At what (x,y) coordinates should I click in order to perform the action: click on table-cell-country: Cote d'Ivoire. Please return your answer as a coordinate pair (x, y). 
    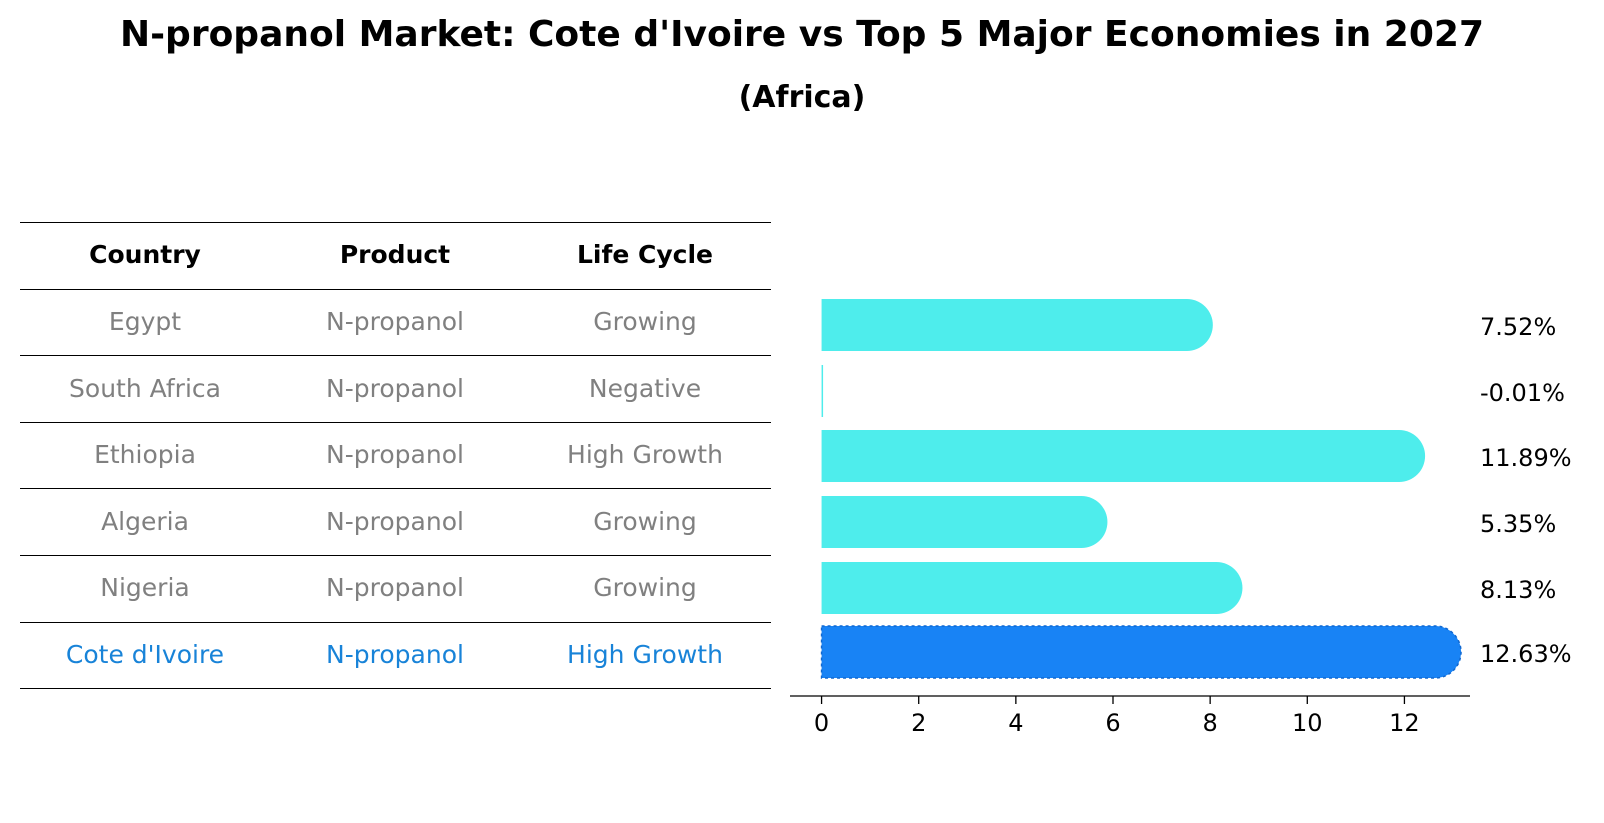
    Looking at the image, I should click on (145, 654).